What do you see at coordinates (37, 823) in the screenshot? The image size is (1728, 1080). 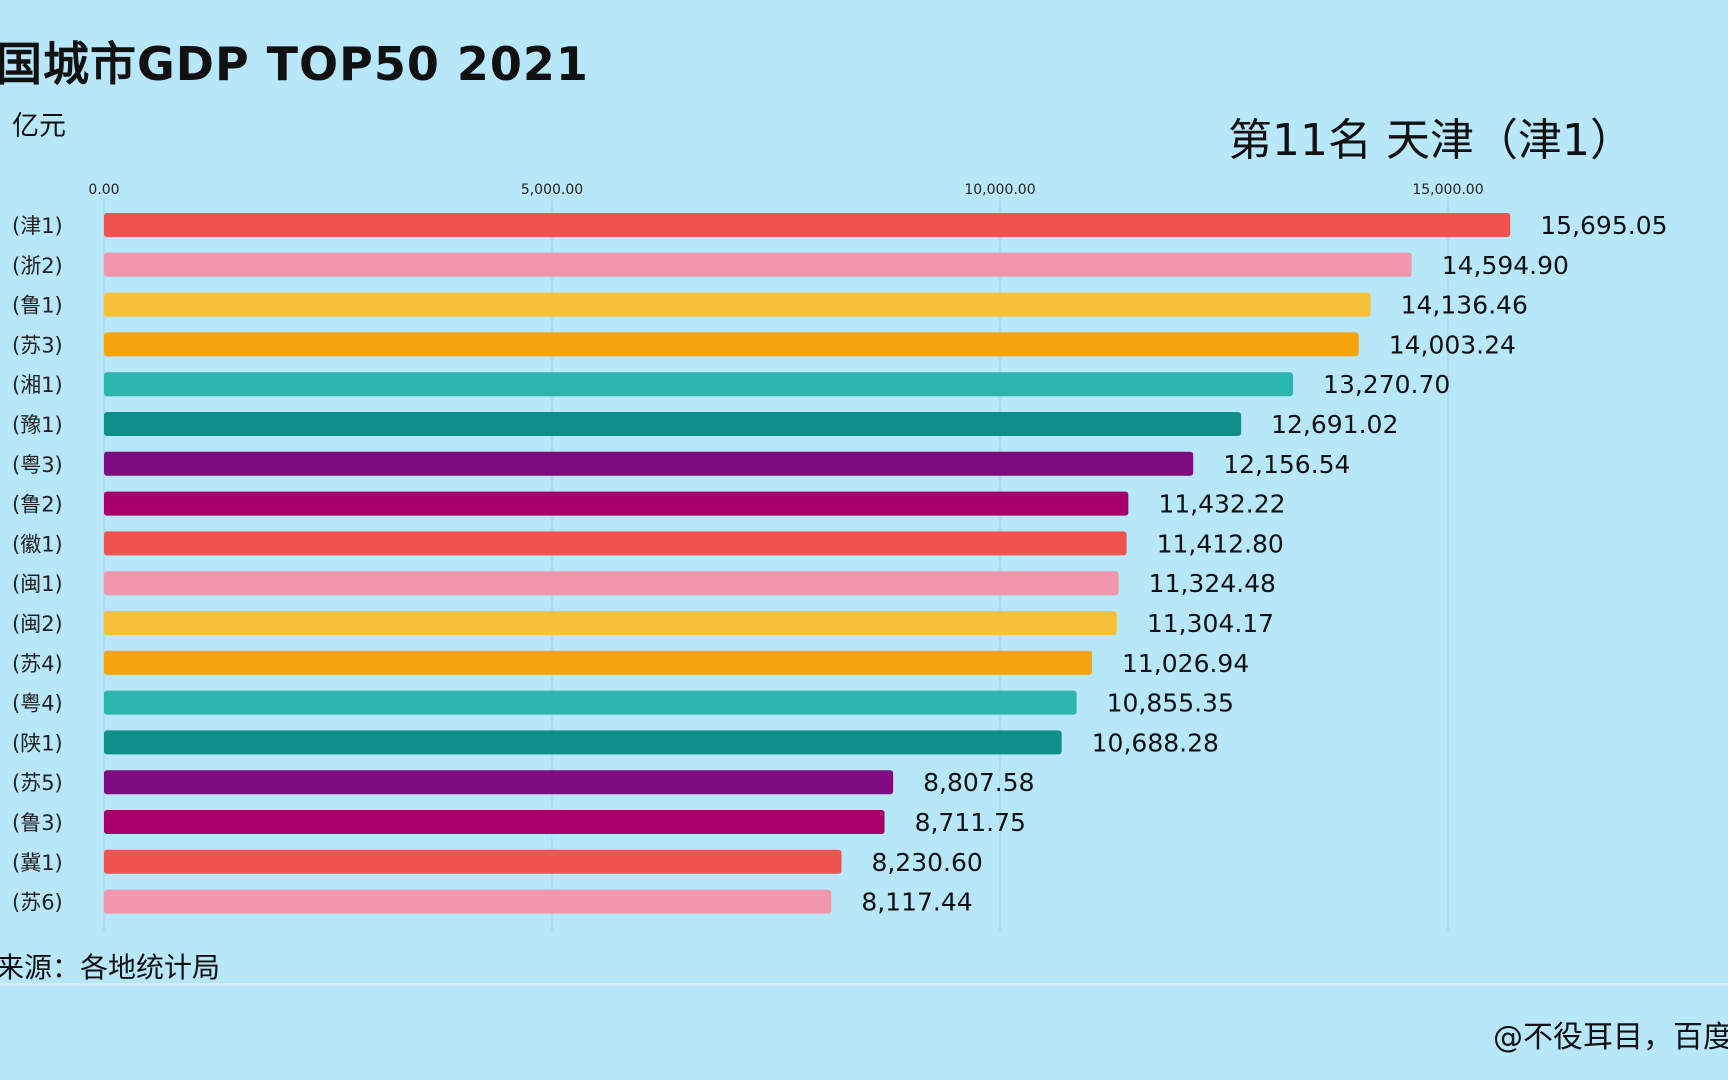 I see `category-label: (鲁3)` at bounding box center [37, 823].